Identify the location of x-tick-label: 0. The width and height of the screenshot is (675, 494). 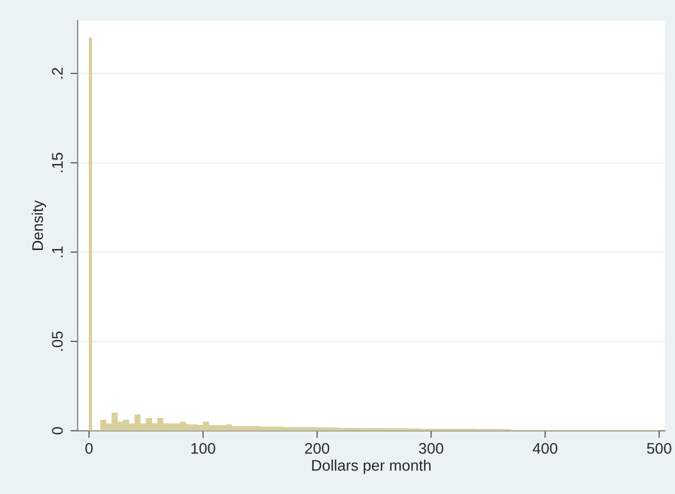
(89, 448).